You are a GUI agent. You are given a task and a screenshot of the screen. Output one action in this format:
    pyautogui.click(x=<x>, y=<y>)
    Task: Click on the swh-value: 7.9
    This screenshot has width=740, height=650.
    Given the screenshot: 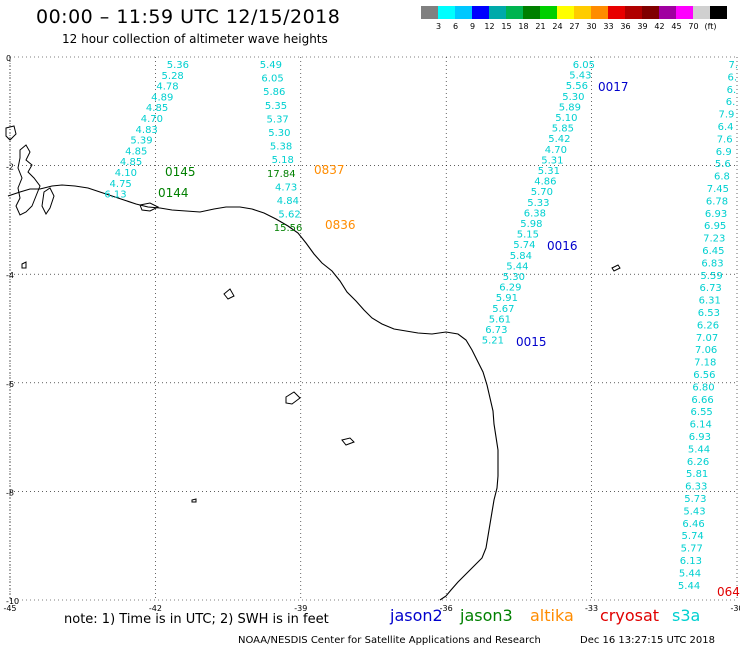 What is the action you would take?
    pyautogui.click(x=726, y=115)
    